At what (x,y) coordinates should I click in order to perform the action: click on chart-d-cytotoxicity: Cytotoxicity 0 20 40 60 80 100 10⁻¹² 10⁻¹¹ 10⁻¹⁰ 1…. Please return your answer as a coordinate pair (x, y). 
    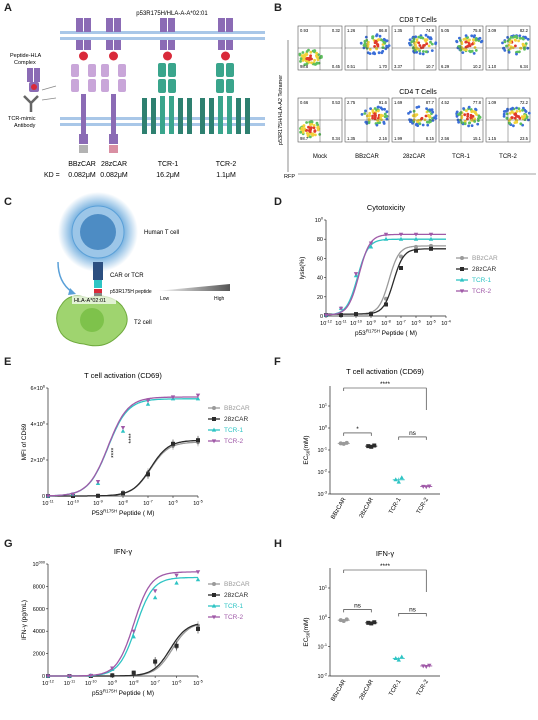
    Looking at the image, I should click on (398, 270).